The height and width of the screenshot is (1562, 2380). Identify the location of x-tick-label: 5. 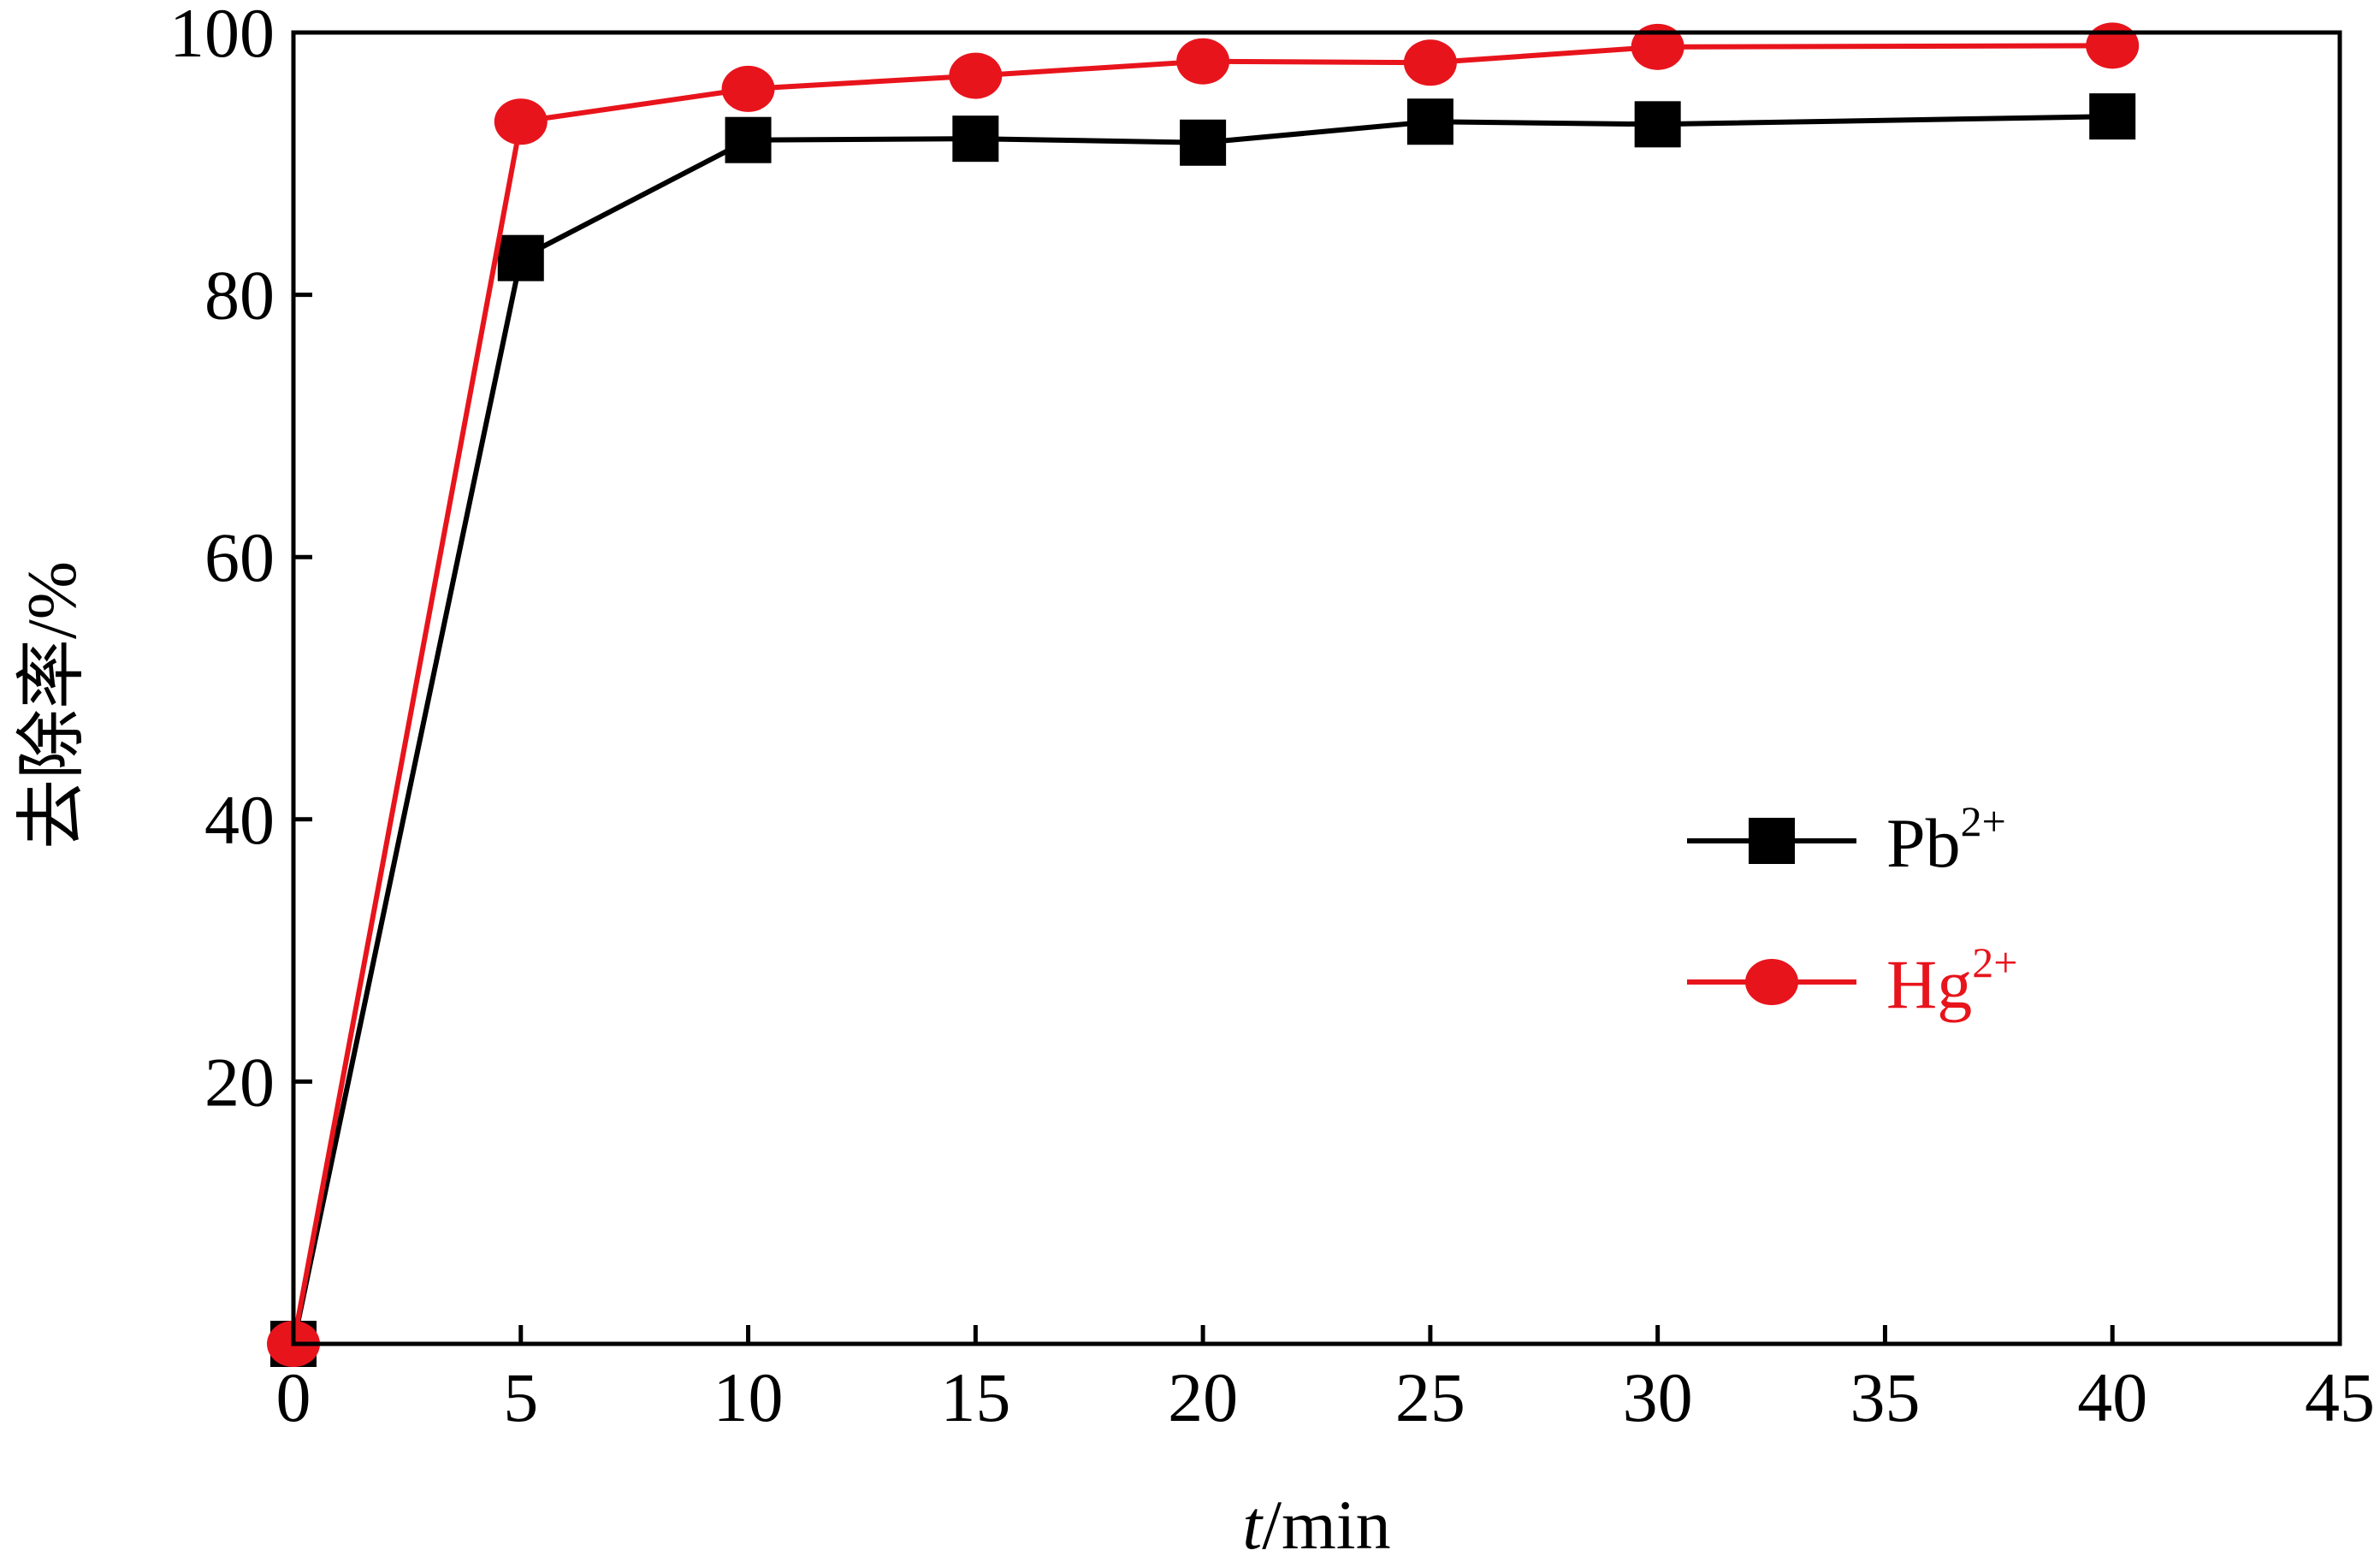
(520, 1397).